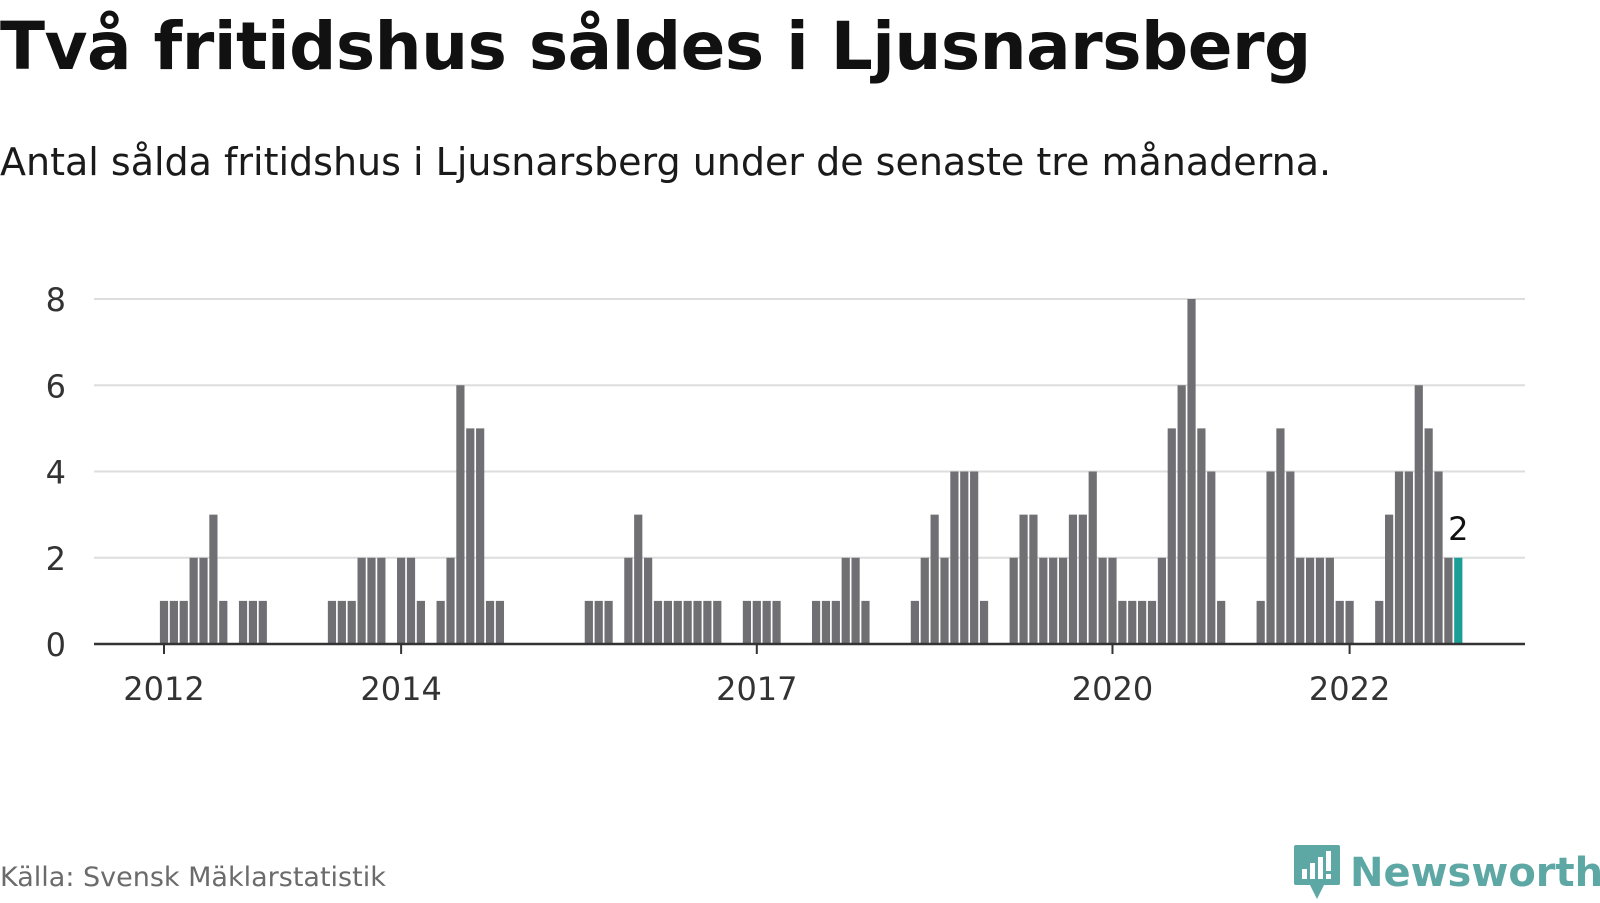 The width and height of the screenshot is (1600, 903). Describe the element at coordinates (56, 300) in the screenshot. I see `y-tick-label: 8` at that location.